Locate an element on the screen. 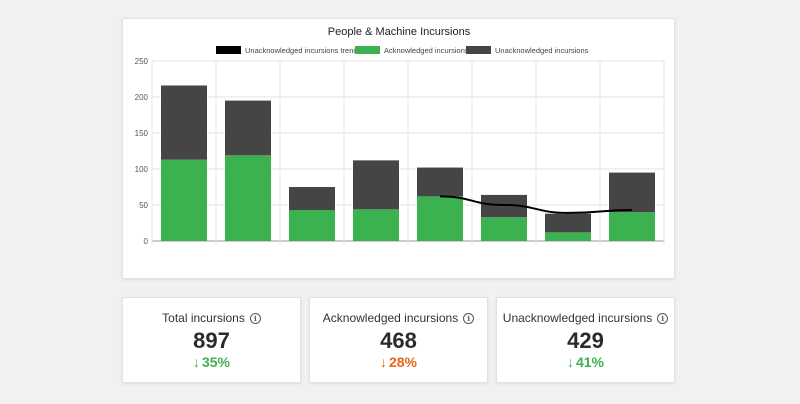 This screenshot has width=800, height=404. stat-value-total: 897 is located at coordinates (211, 340).